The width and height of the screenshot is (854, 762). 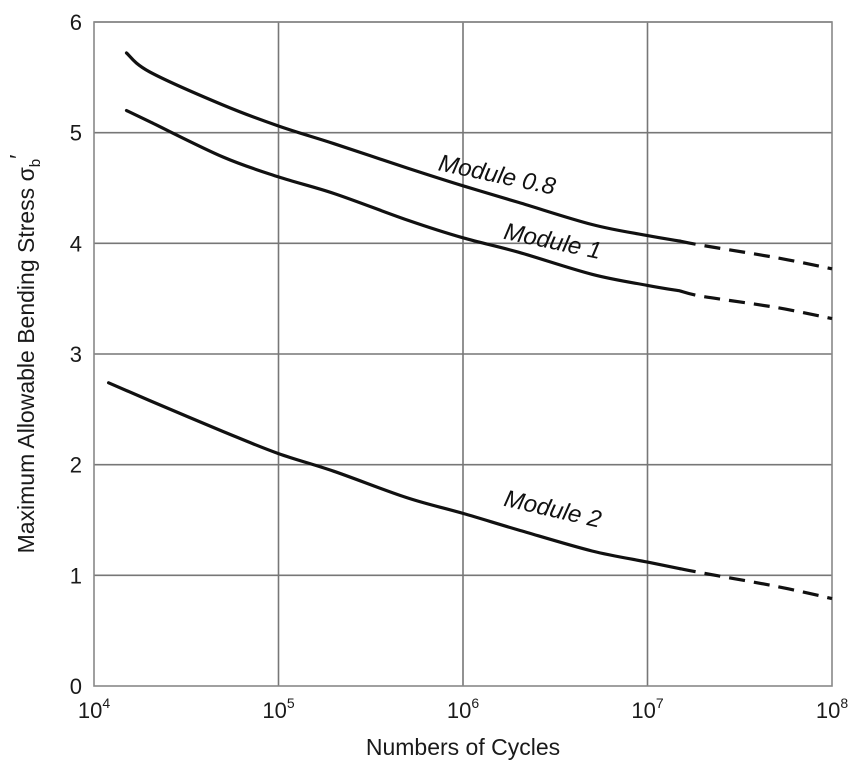 I want to click on x-tick-label-5: 10⁵, so click(x=278, y=709).